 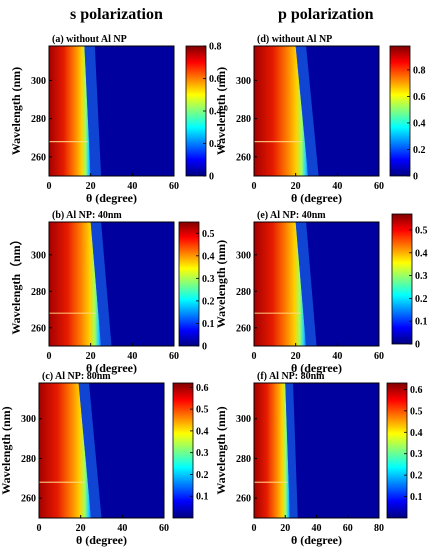 What do you see at coordinates (87, 215) in the screenshot?
I see `panel-label: (b) Al NP: 40nm` at bounding box center [87, 215].